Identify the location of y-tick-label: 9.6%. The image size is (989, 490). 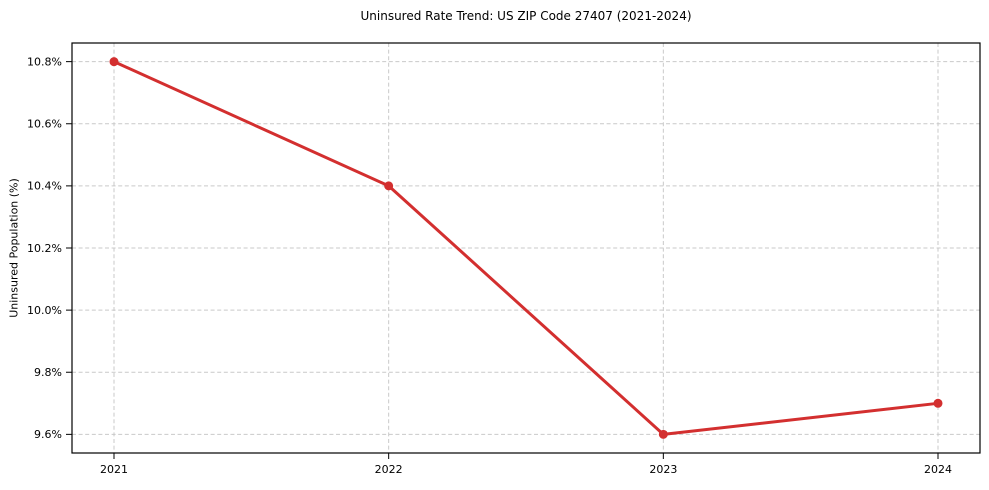
(48, 434).